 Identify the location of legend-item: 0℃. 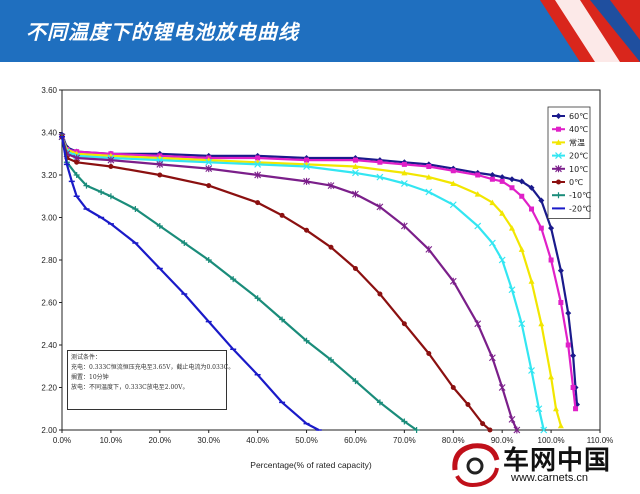
(567, 182).